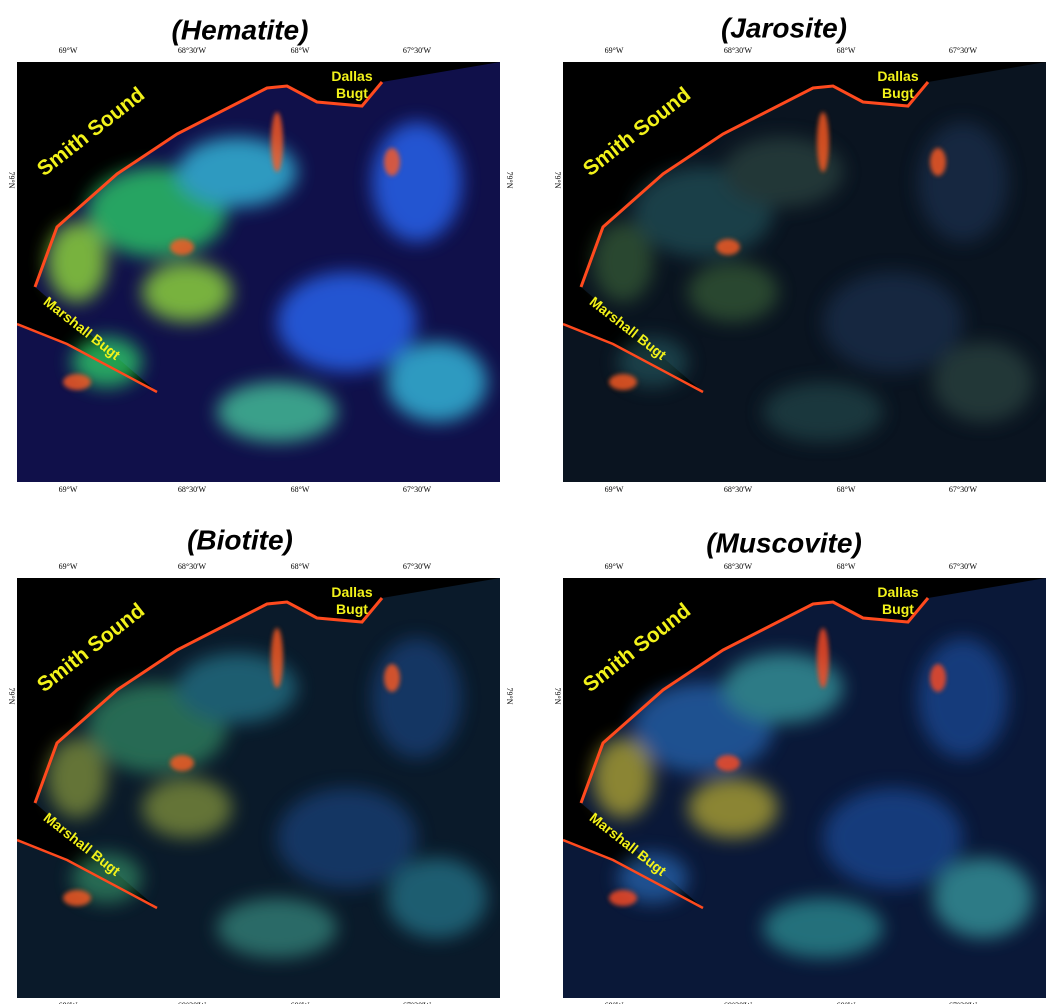  What do you see at coordinates (784, 542) in the screenshot?
I see `panel-title: (Muscovite)` at bounding box center [784, 542].